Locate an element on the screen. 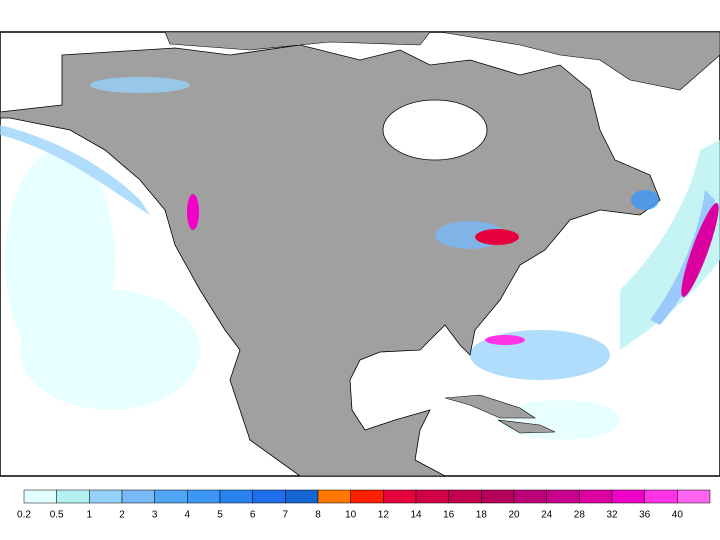  hispaniola is located at coordinates (526, 426).